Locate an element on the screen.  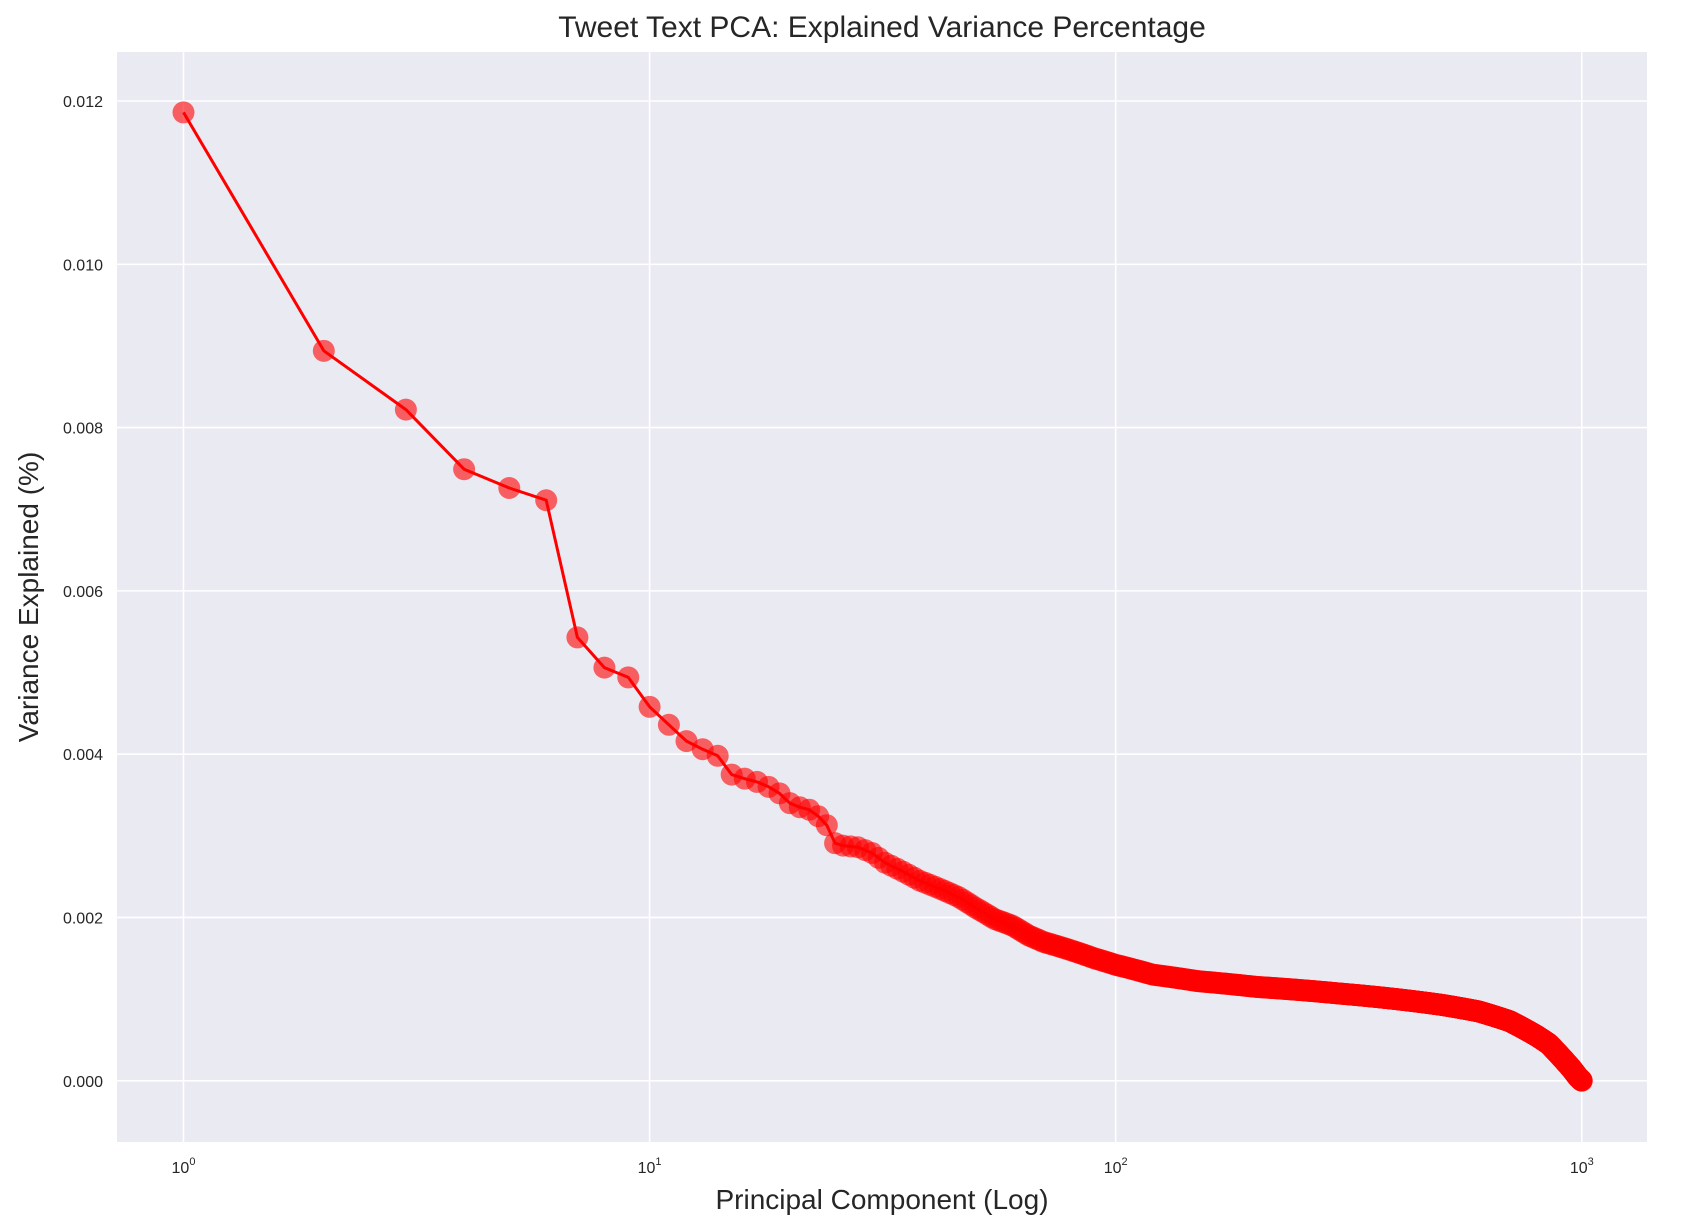
y-tick-label-4: 0.008 is located at coordinates (83, 429).